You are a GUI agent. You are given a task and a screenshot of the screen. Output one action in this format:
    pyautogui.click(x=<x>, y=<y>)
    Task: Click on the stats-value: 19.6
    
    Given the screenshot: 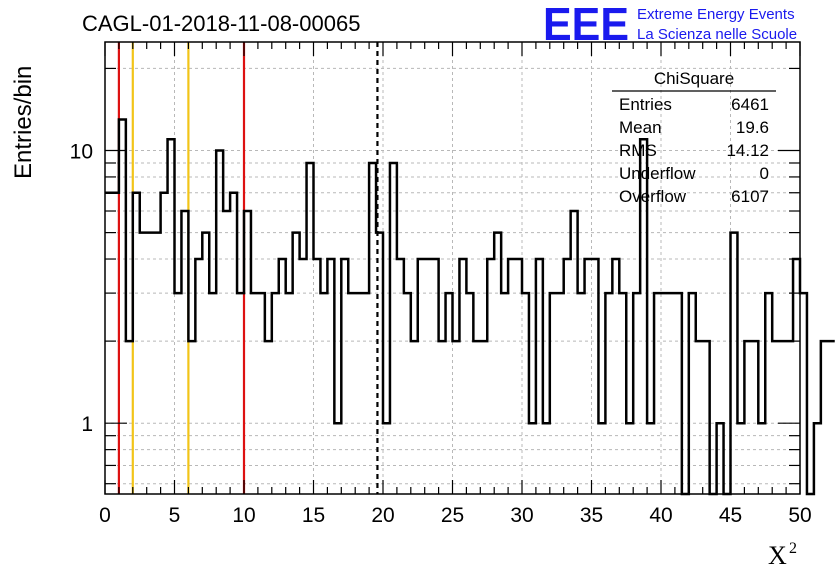 What is the action you would take?
    pyautogui.click(x=752, y=127)
    